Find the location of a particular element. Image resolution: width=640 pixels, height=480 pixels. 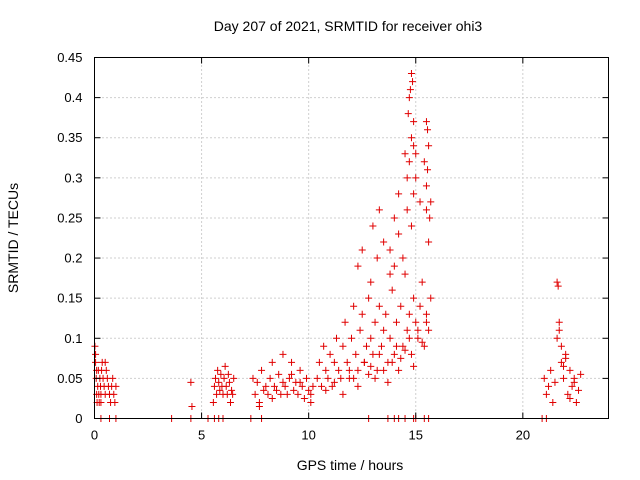

y-tick-label: 0.15 is located at coordinates (69, 298).